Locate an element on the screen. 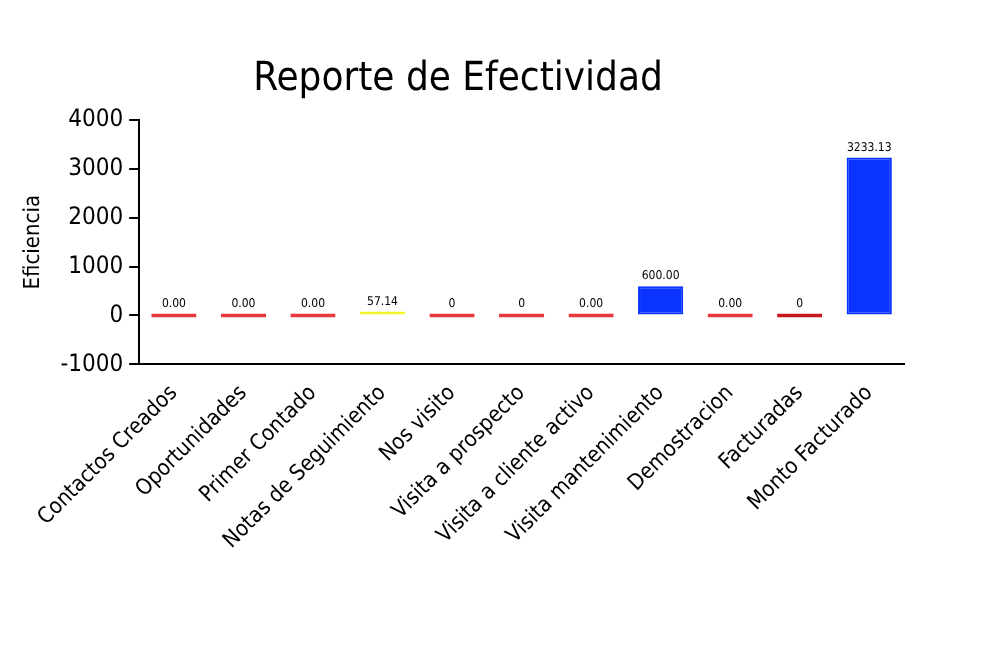 The height and width of the screenshot is (660, 1000). chart-title: Reporte de Efectividad is located at coordinates (458, 76).